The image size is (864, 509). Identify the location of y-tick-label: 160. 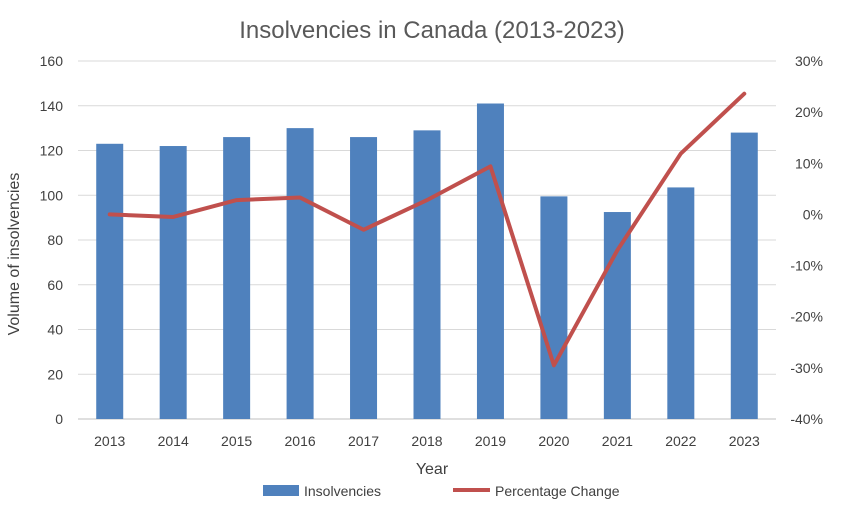
(52, 61).